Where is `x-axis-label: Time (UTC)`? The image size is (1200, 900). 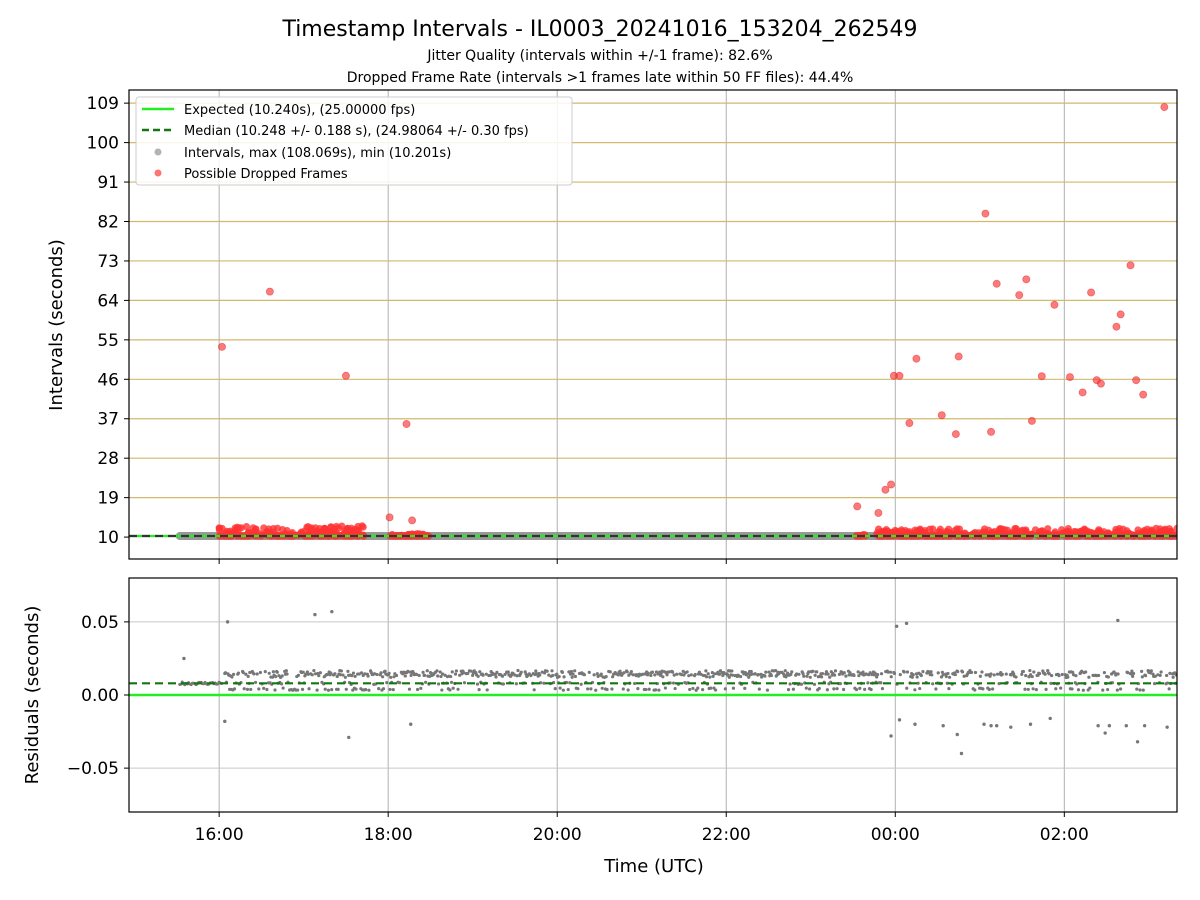 x-axis-label: Time (UTC) is located at coordinates (653, 866).